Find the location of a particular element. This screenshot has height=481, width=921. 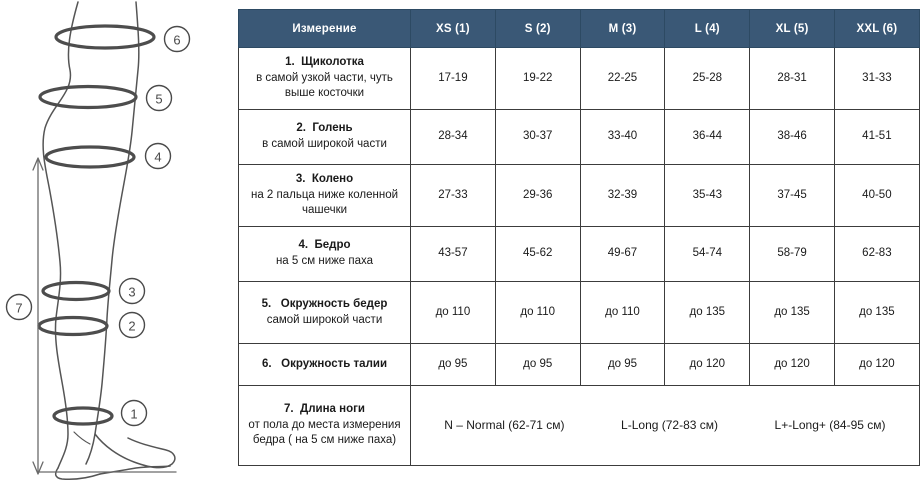

measurement-subtitle: на 5 см ниже паха is located at coordinates (324, 261).